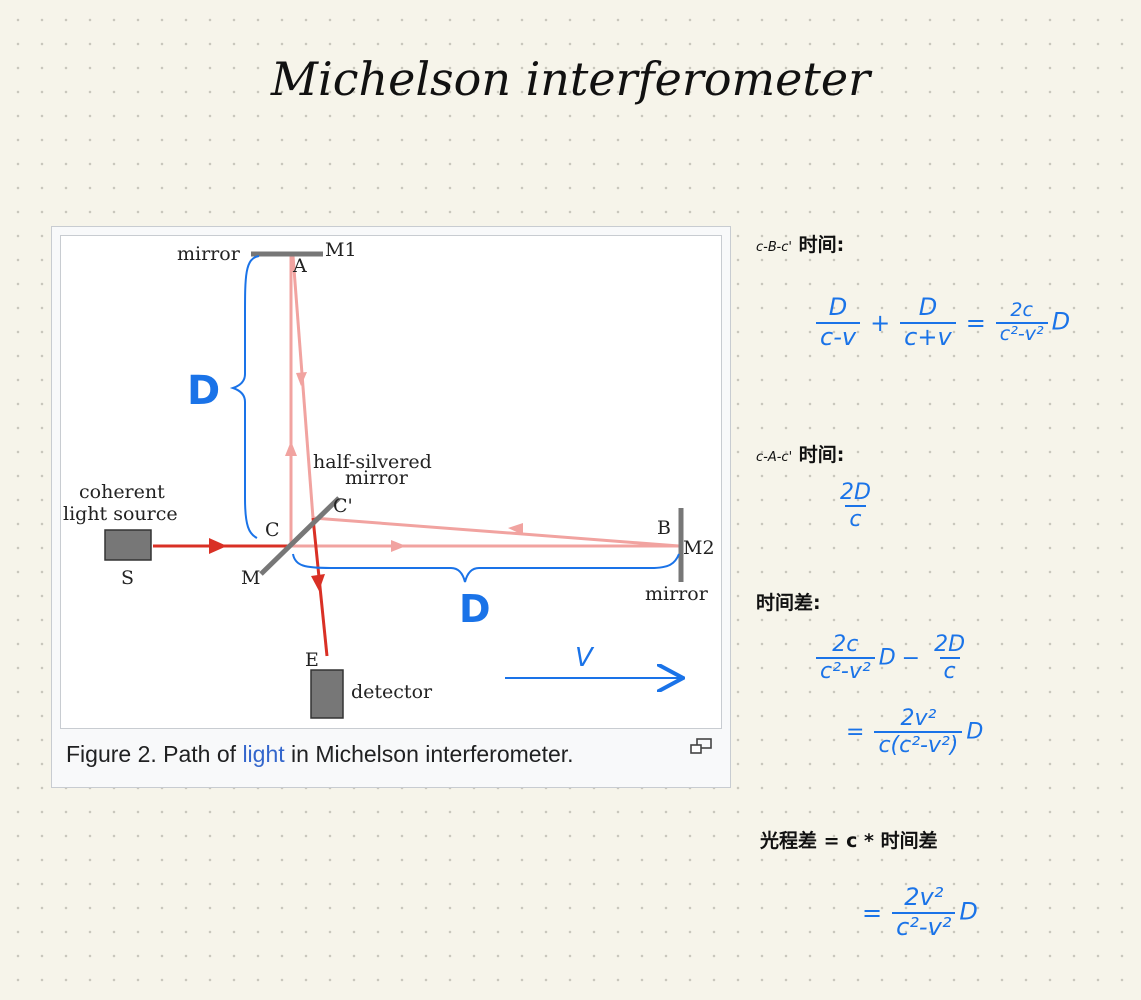 This screenshot has height=1000, width=1141. I want to click on cac-formula: 2D c, so click(855, 506).